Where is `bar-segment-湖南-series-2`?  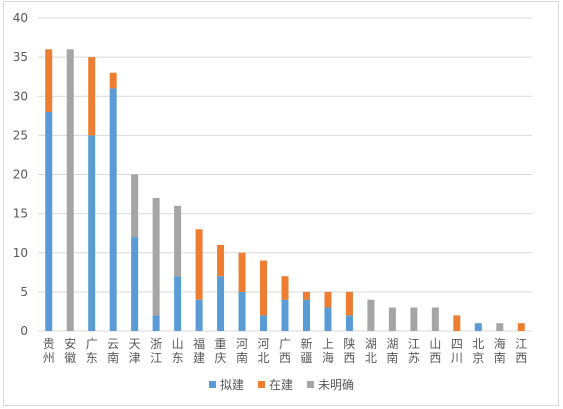
bar-segment-湖南-series-2 is located at coordinates (392, 319).